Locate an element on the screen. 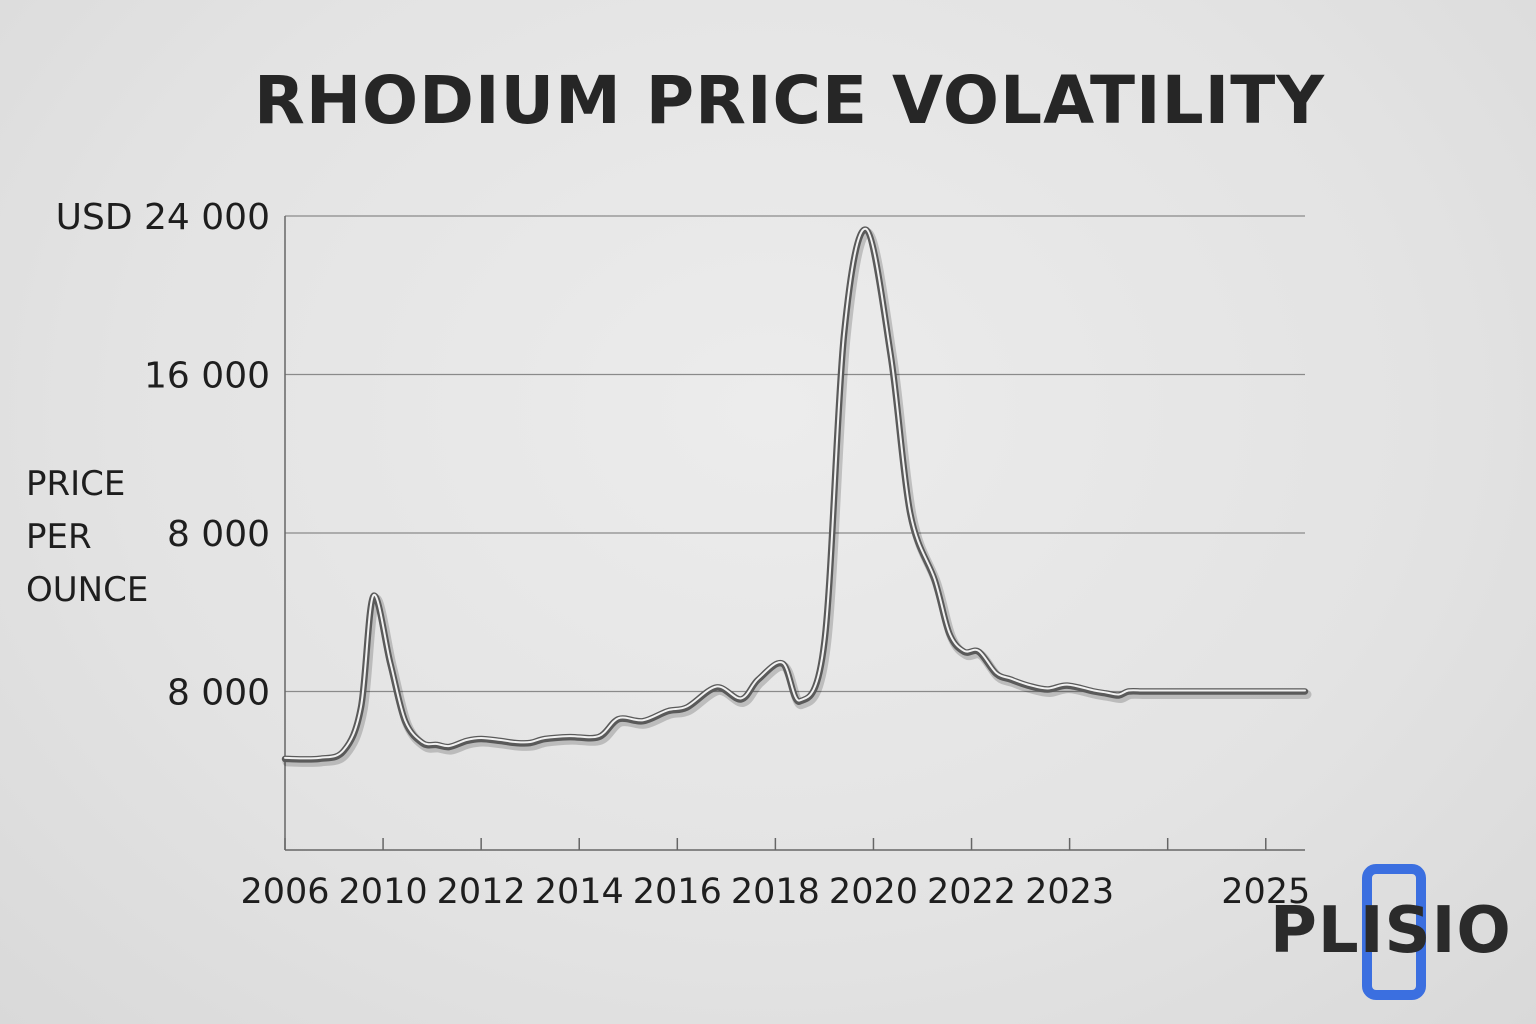 This screenshot has height=1024, width=1536. x-tick-label: 2025 is located at coordinates (1265, 892).